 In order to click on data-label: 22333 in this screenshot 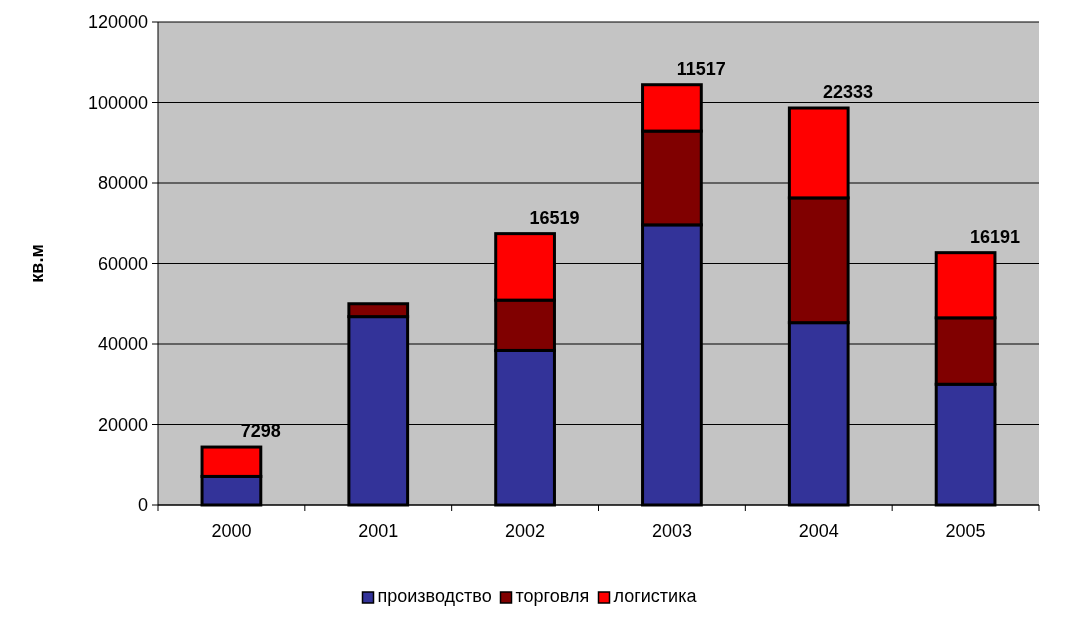, I will do `click(848, 92)`.